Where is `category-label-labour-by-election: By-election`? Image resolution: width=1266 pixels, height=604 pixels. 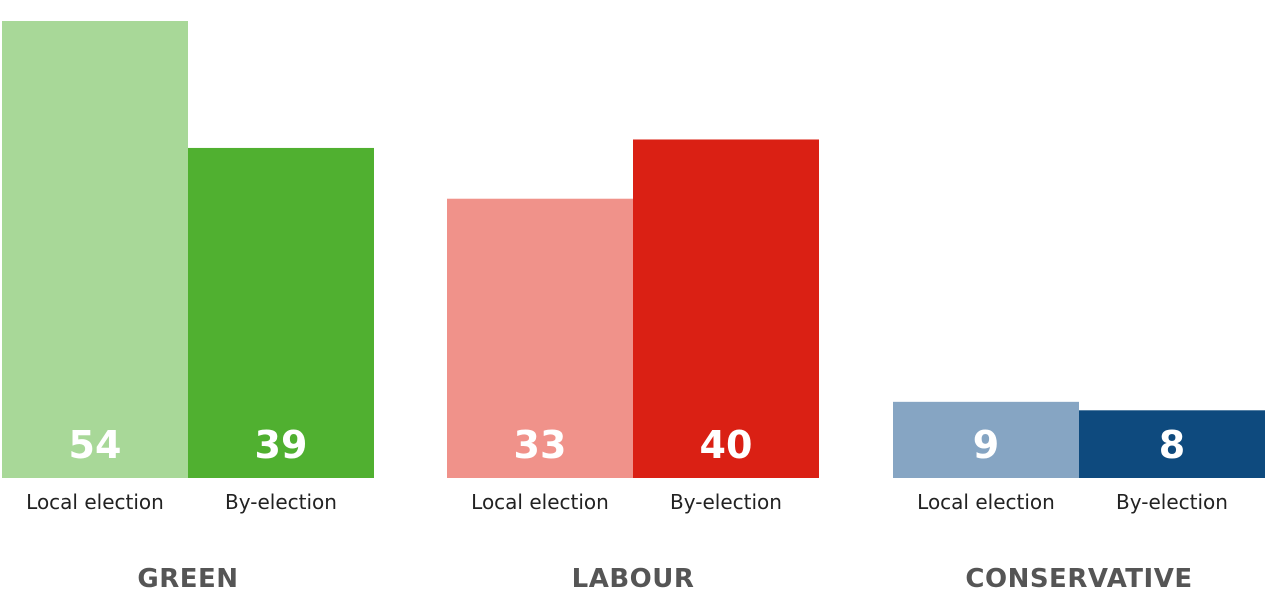
category-label-labour-by-election: By-election is located at coordinates (726, 502).